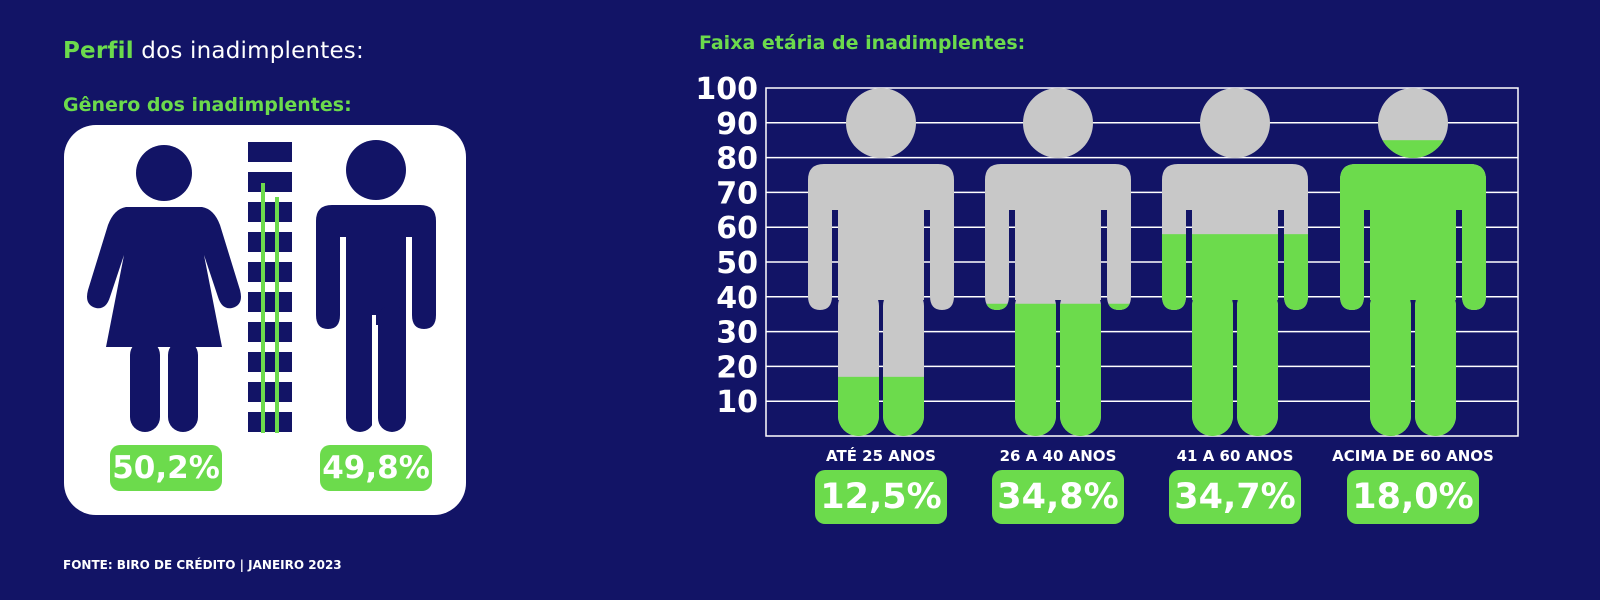  What do you see at coordinates (737, 333) in the screenshot?
I see `y-tick-label: 30` at bounding box center [737, 333].